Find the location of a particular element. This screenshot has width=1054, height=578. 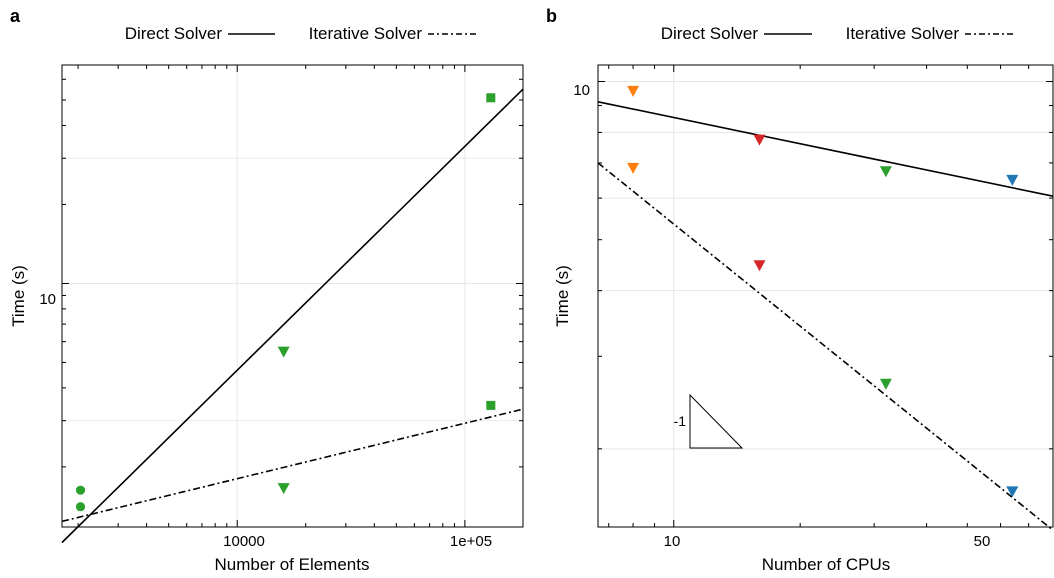

slope-triangle-hypotenuse is located at coordinates (716, 421).